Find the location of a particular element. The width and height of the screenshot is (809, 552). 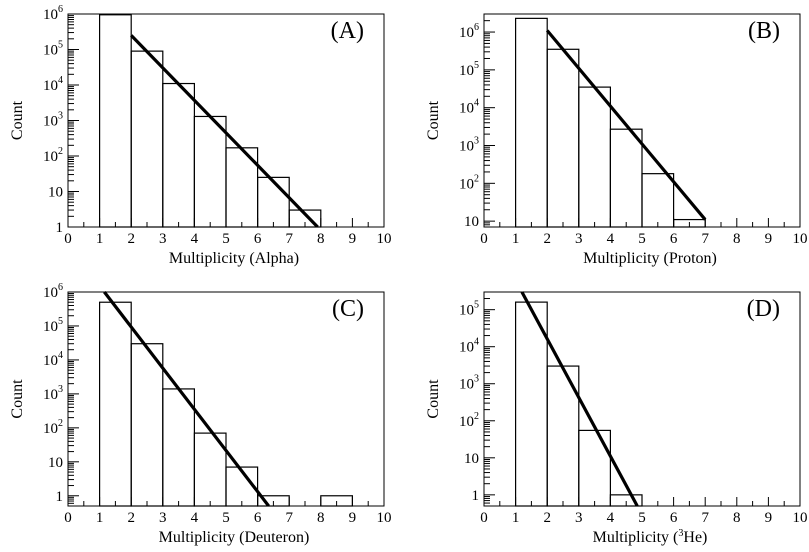

y-tick-base: 1 is located at coordinates (60, 497).